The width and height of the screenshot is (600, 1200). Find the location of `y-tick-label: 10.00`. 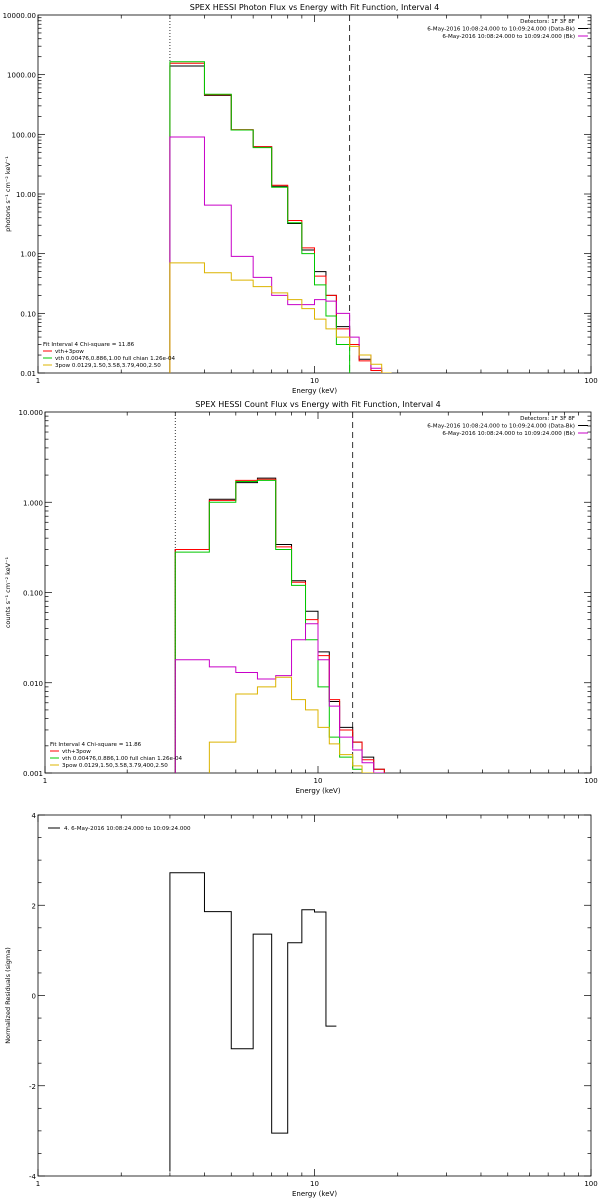

y-tick-label: 10.00 is located at coordinates (26, 195).